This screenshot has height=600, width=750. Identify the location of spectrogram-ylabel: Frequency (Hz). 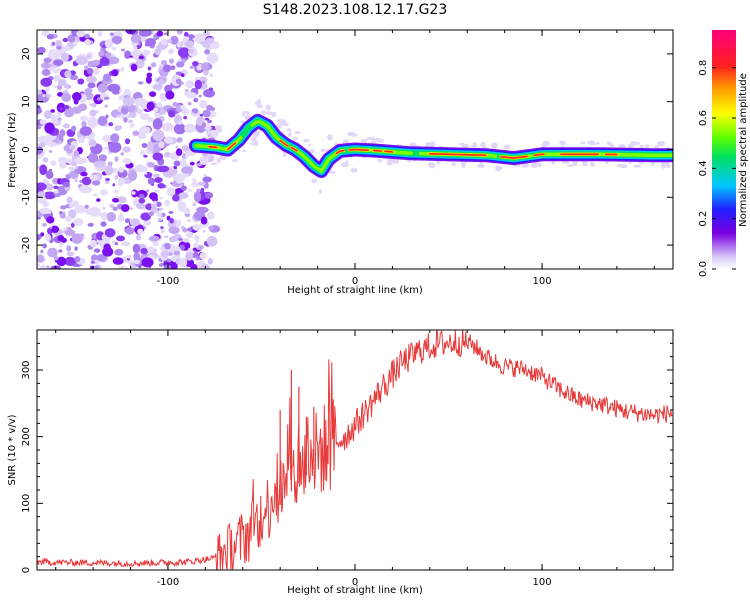
(12, 150).